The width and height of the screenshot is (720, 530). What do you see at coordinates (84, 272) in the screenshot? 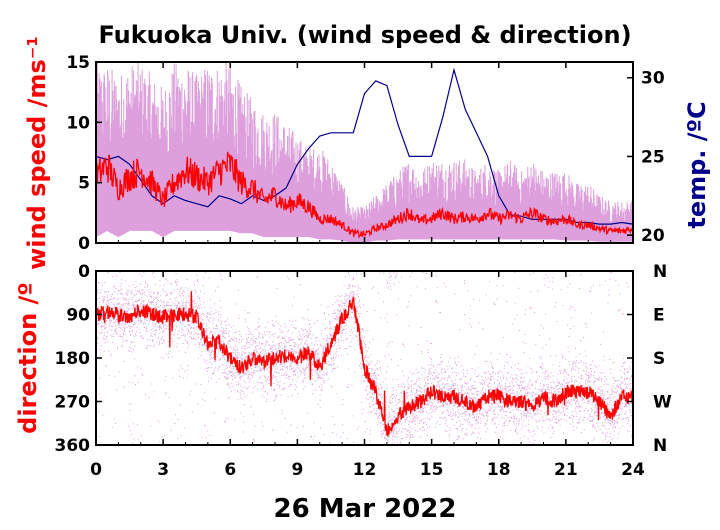
I see `direction-y-tick-label: 0` at bounding box center [84, 272].